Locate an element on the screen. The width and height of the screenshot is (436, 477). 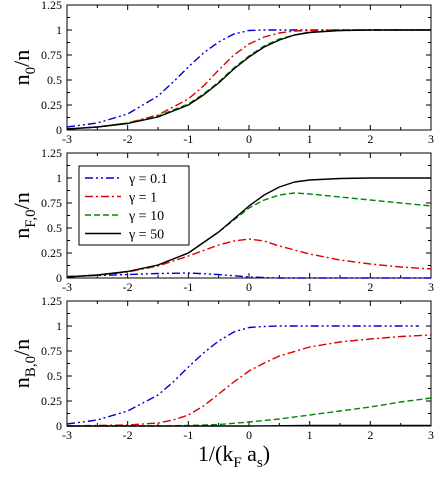
x-axis-label-main: 1/(k is located at coordinates (215, 453).